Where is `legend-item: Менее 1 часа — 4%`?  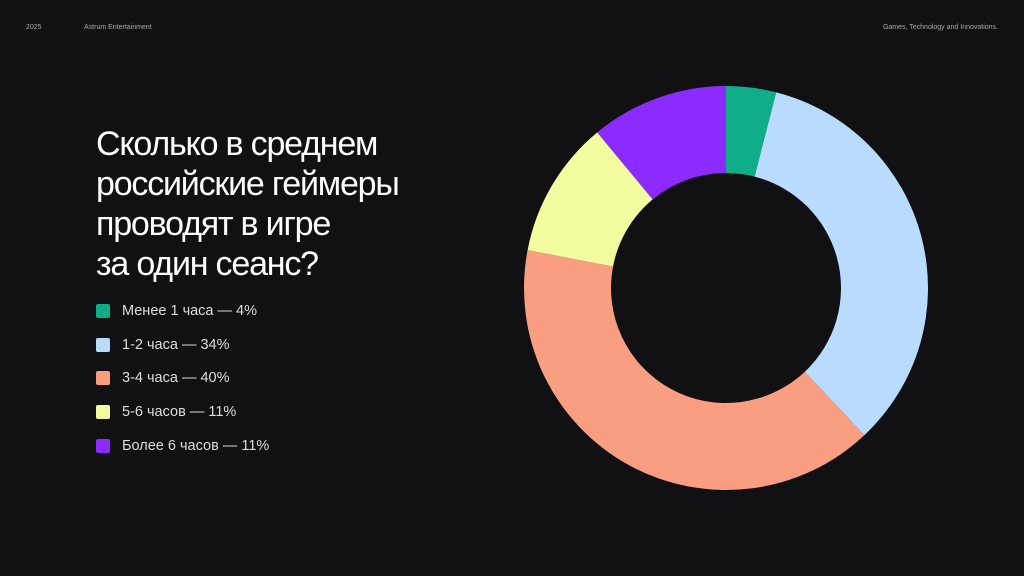
legend-item: Менее 1 часа — 4% is located at coordinates (182, 311).